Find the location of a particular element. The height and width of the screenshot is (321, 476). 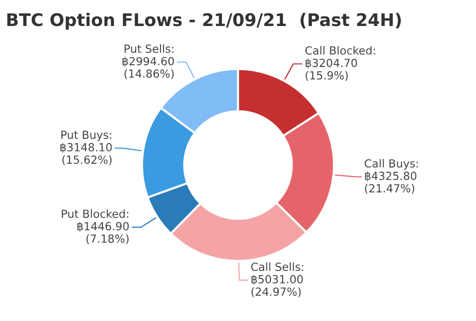

slice-label: Call Buys: ฿4325.80 (21.47%) is located at coordinates (391, 176).